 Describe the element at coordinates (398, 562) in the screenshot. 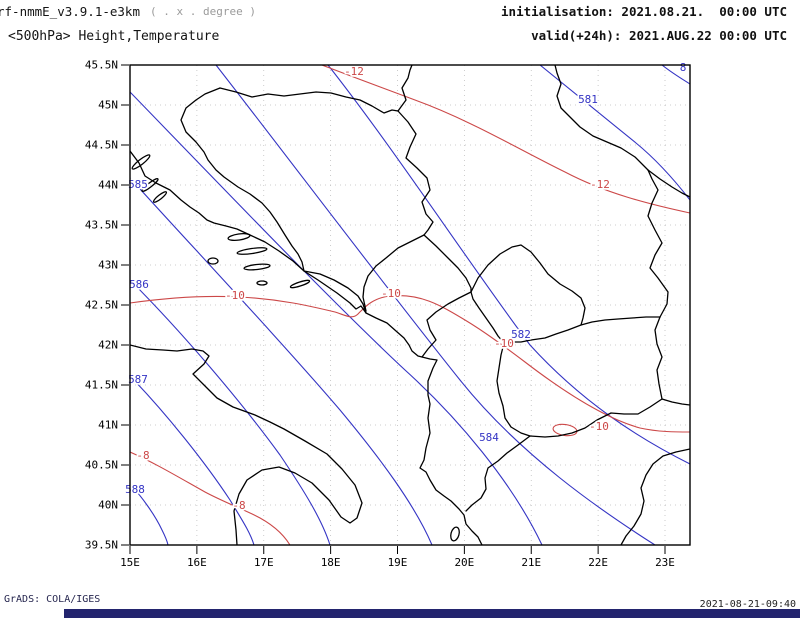

I see `x-axis-label: 19E` at that location.